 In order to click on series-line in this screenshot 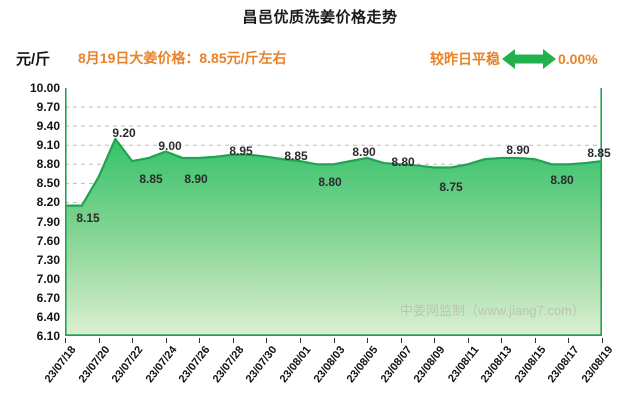, I will do `click(333, 172)`.